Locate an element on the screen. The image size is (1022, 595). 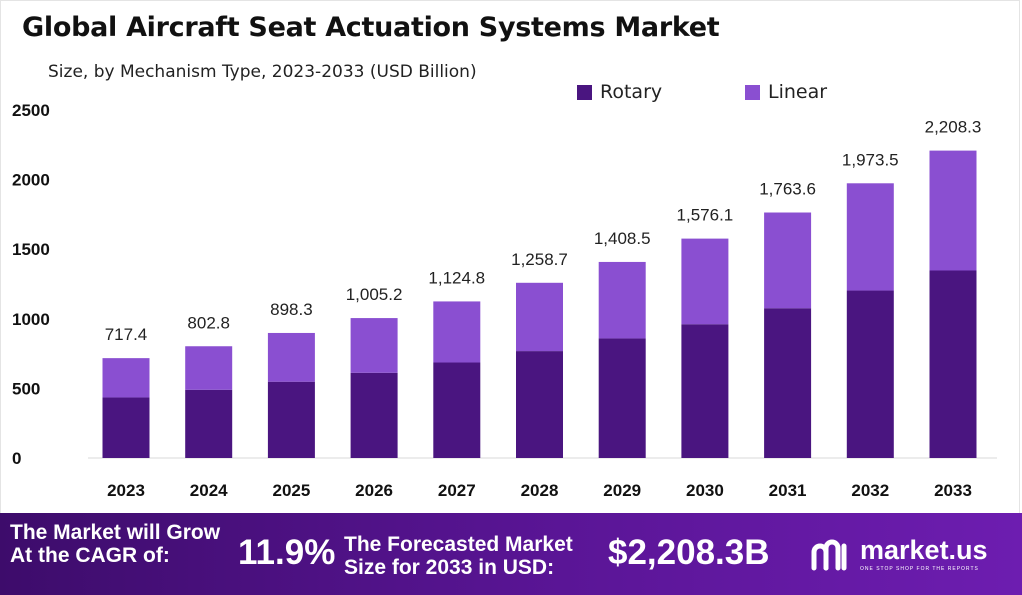
y-tick-label: 0 is located at coordinates (16, 458).